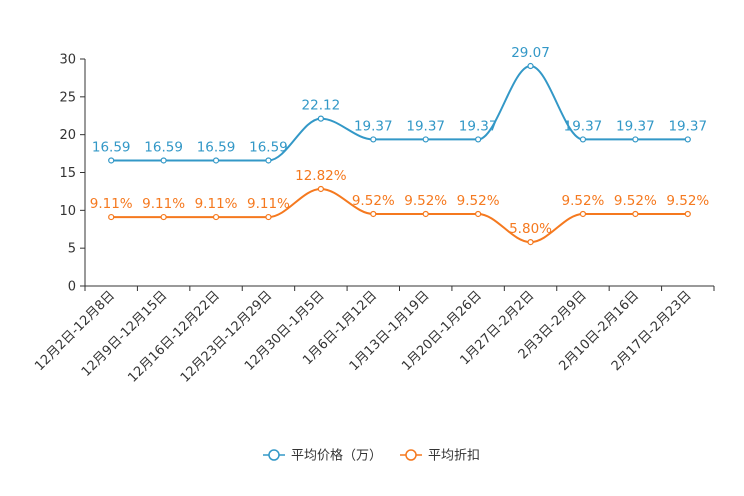 The height and width of the screenshot is (496, 744). What do you see at coordinates (67, 173) in the screenshot?
I see `y-tick-label: 15` at bounding box center [67, 173].